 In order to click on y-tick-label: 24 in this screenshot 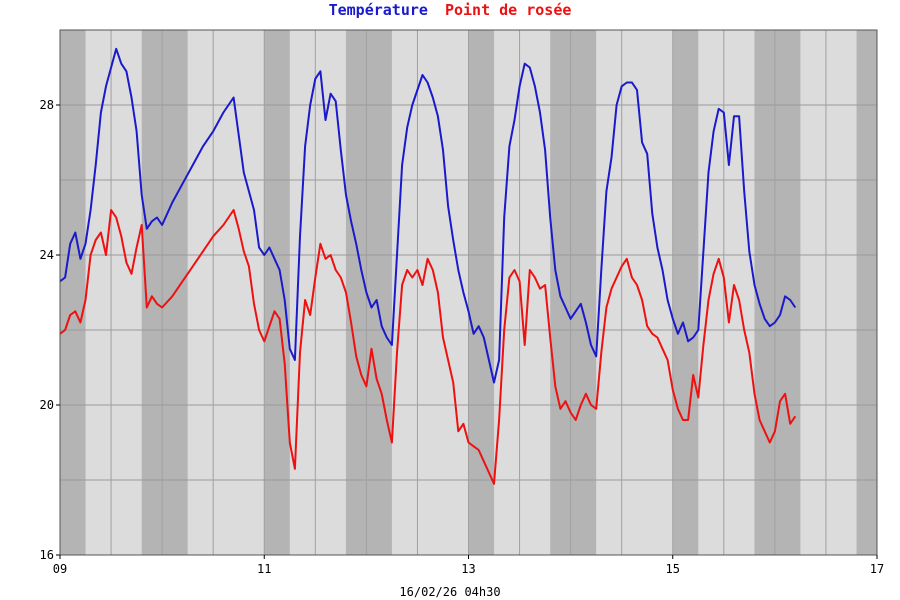, I will do `click(47, 255)`.